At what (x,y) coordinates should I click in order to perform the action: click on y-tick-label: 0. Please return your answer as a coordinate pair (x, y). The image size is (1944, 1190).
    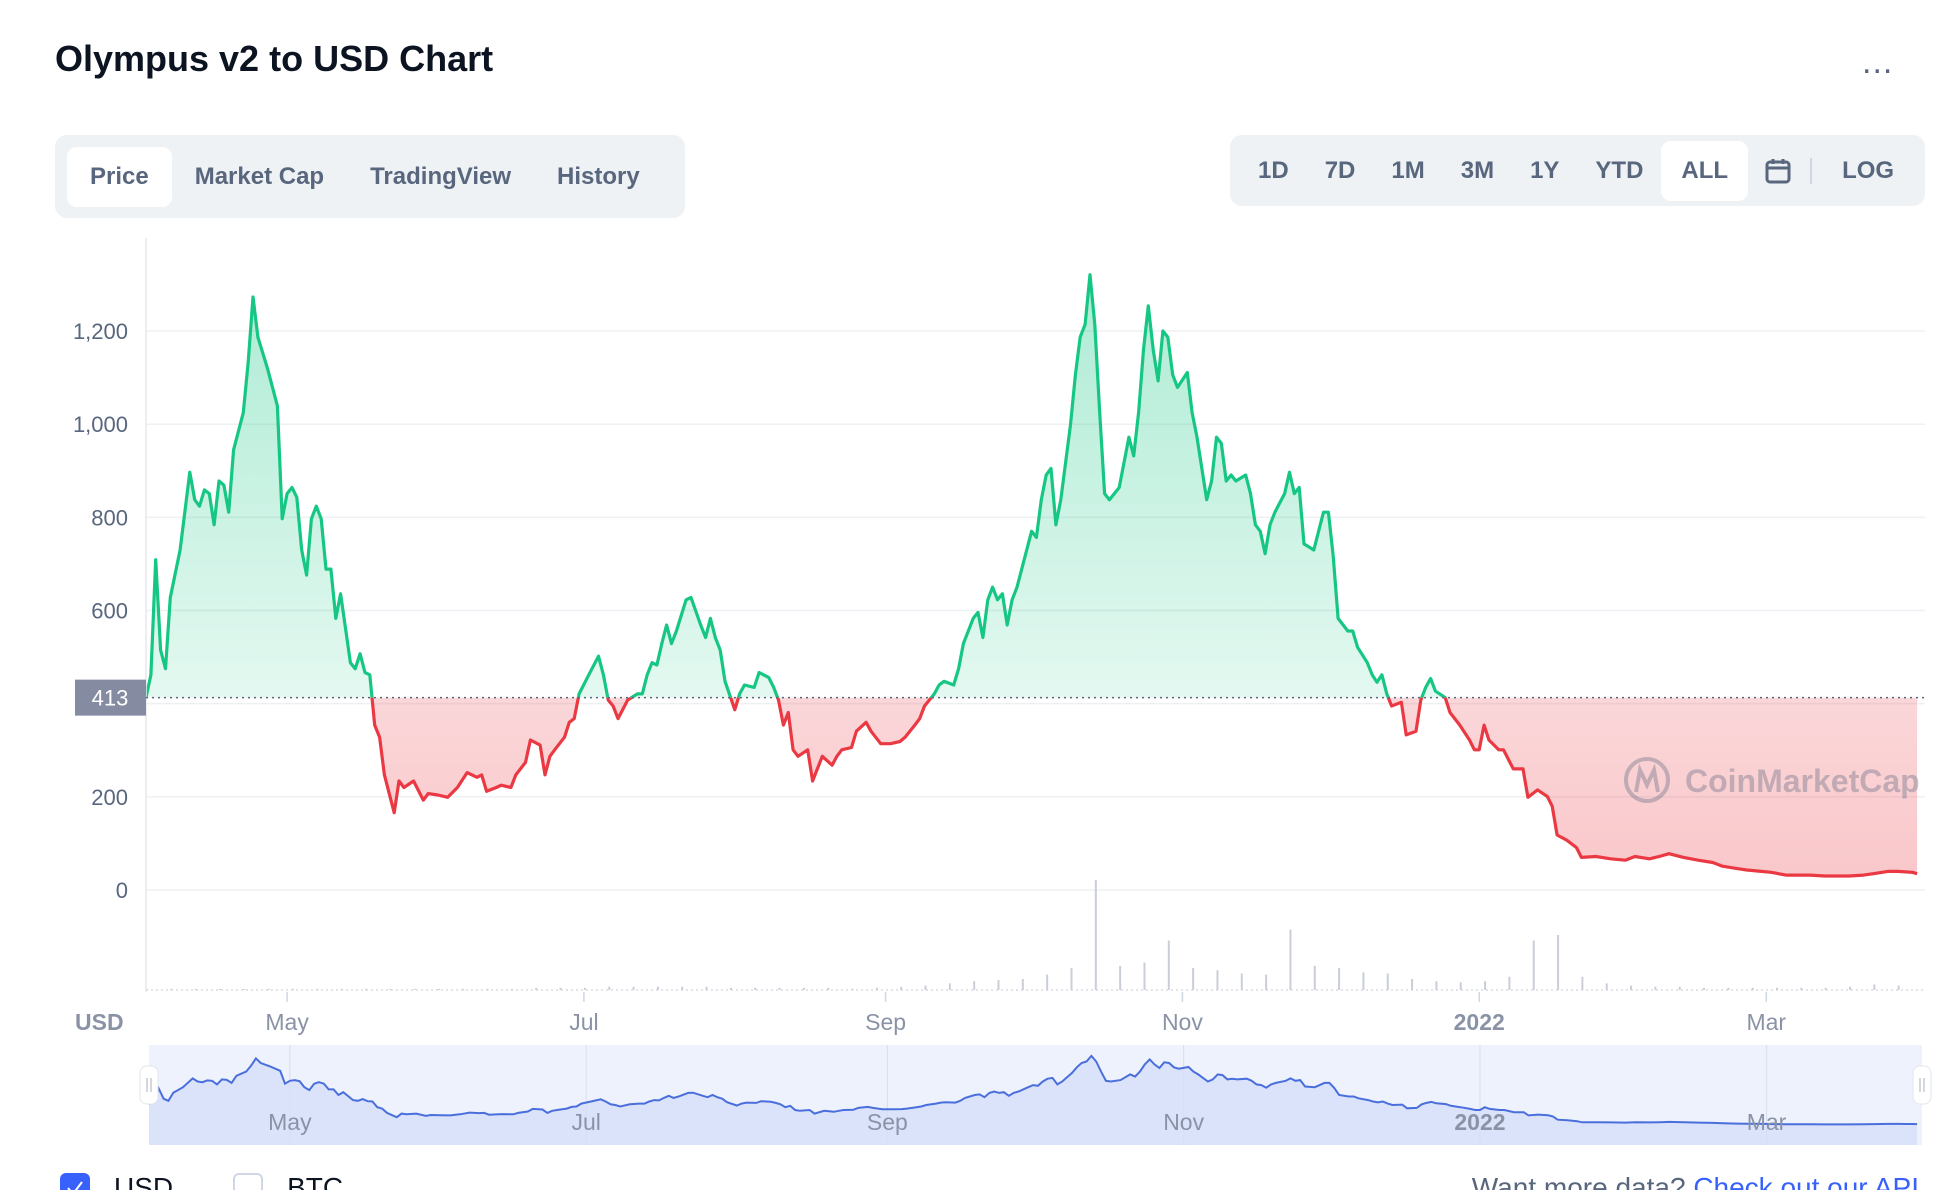
    Looking at the image, I should click on (122, 890).